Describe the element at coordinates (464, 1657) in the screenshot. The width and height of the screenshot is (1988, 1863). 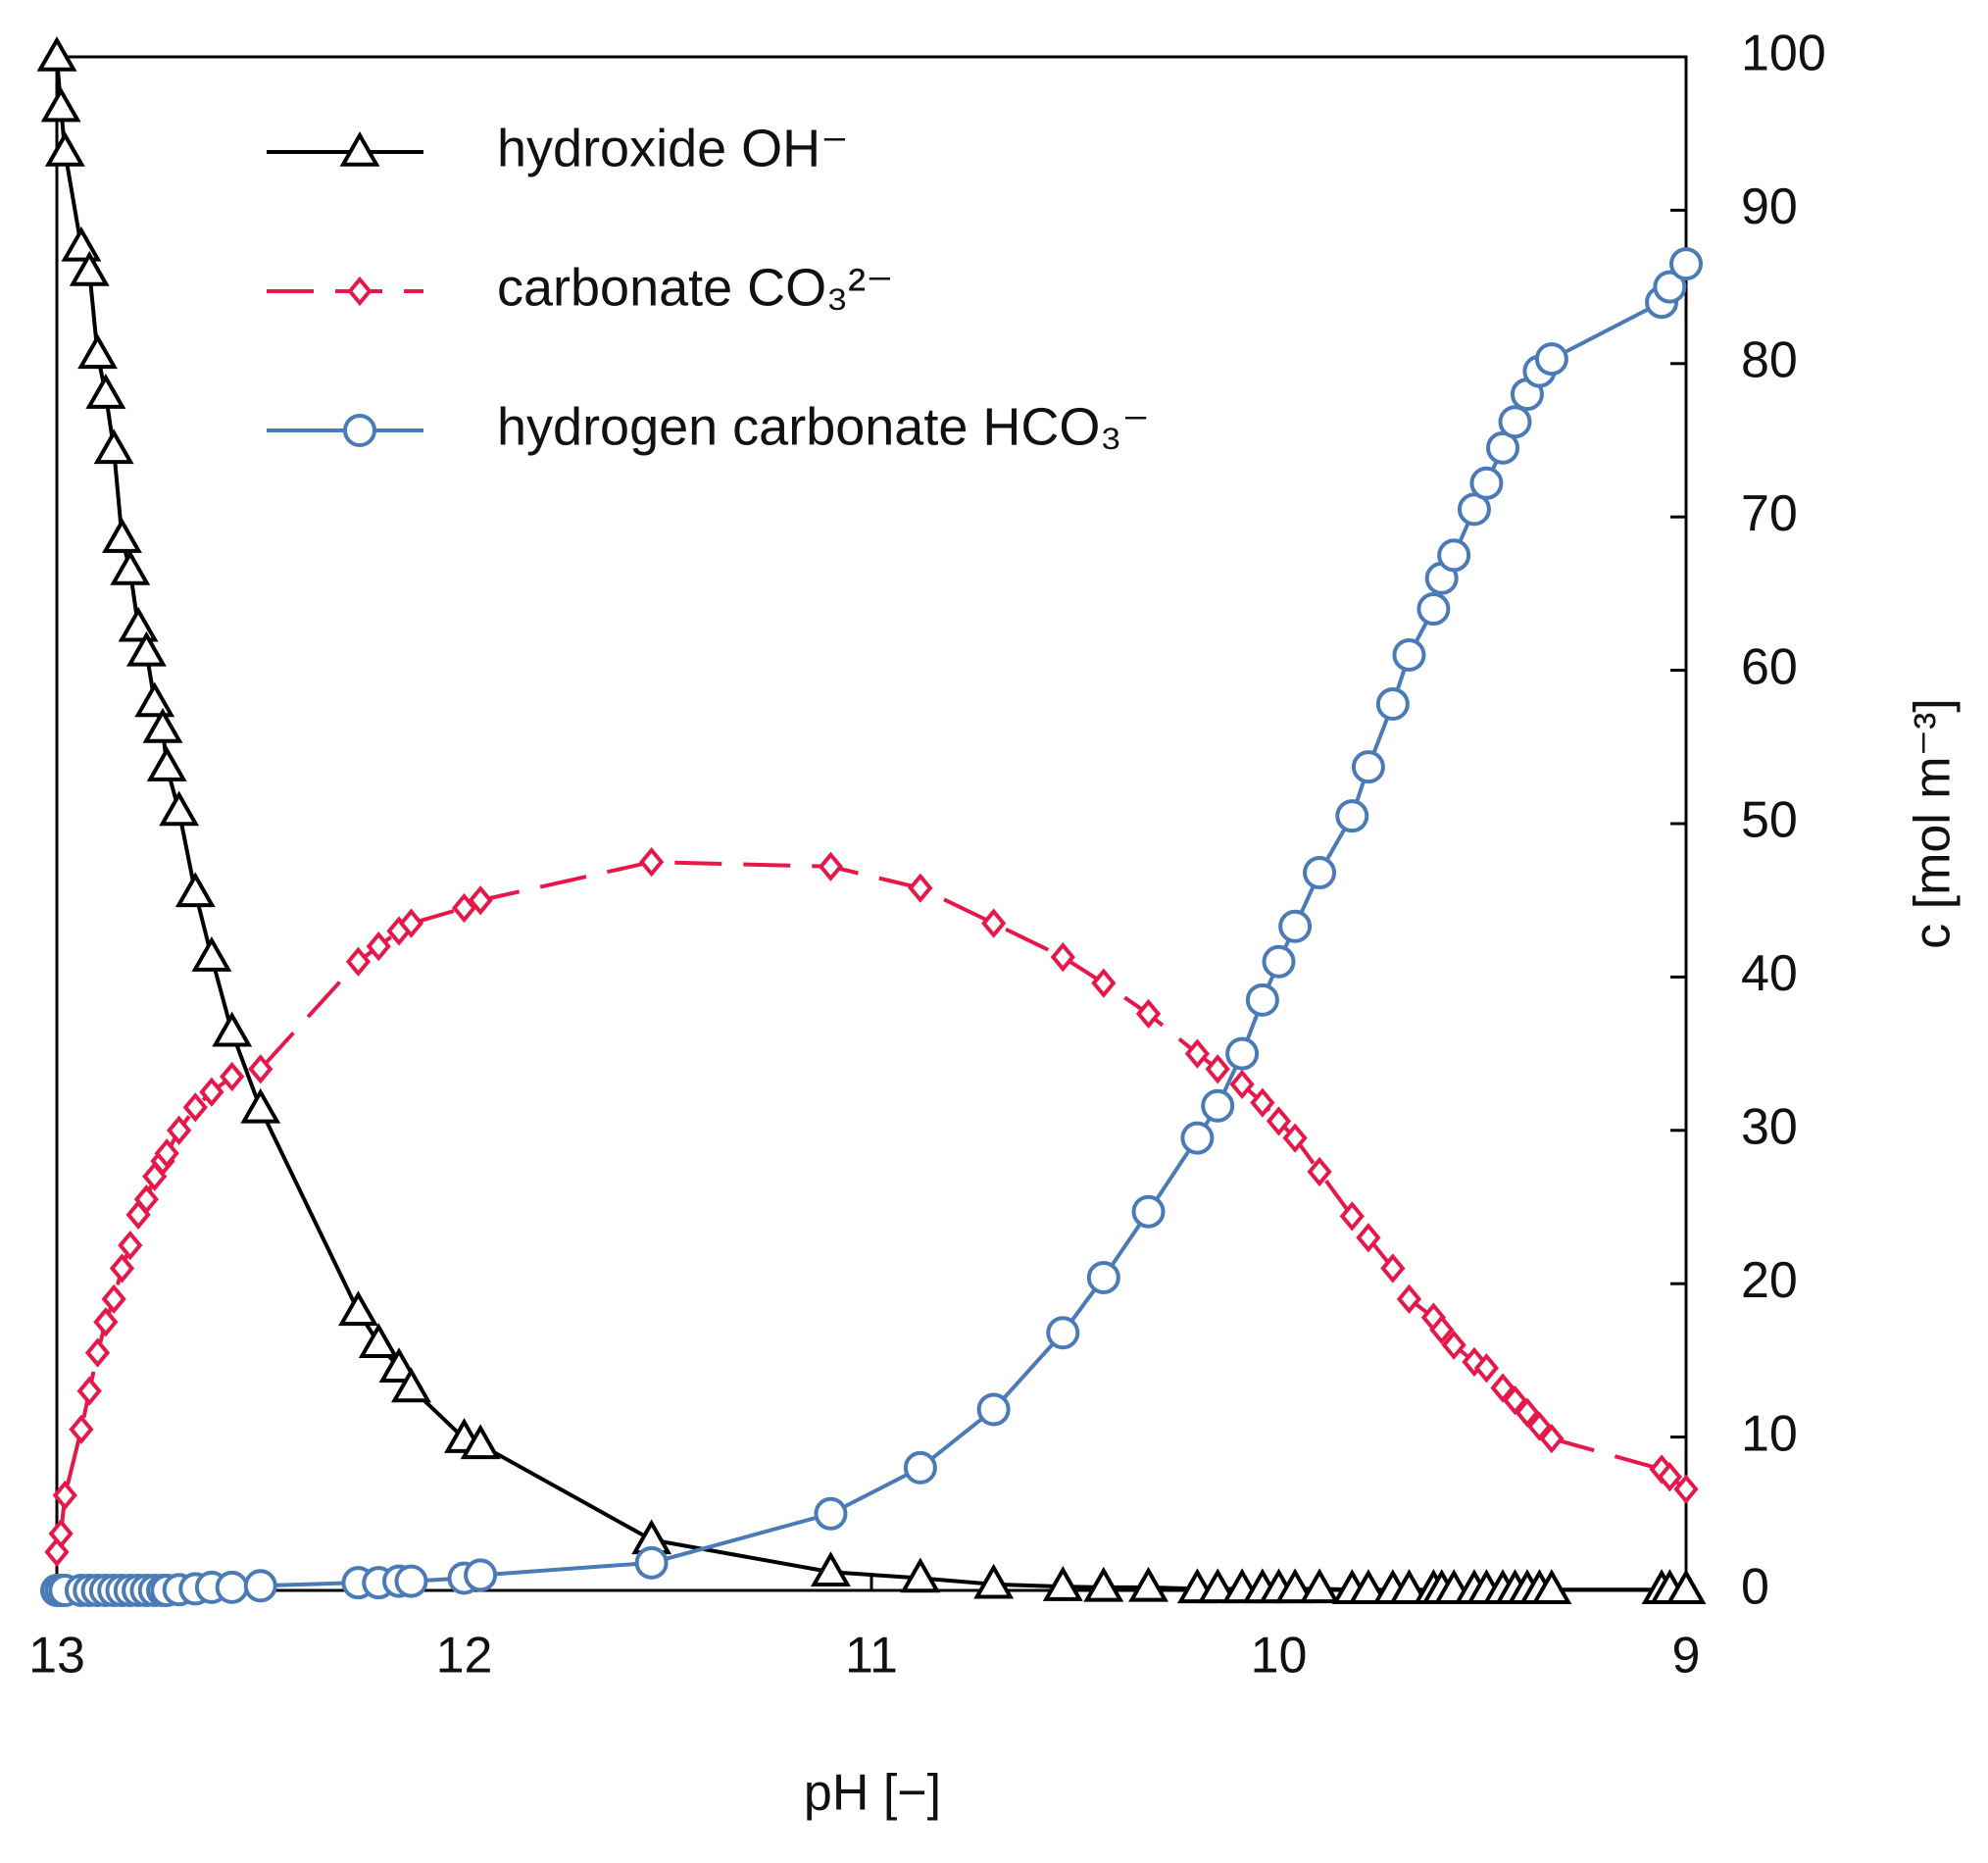
I see `x-tick-label: 12` at that location.